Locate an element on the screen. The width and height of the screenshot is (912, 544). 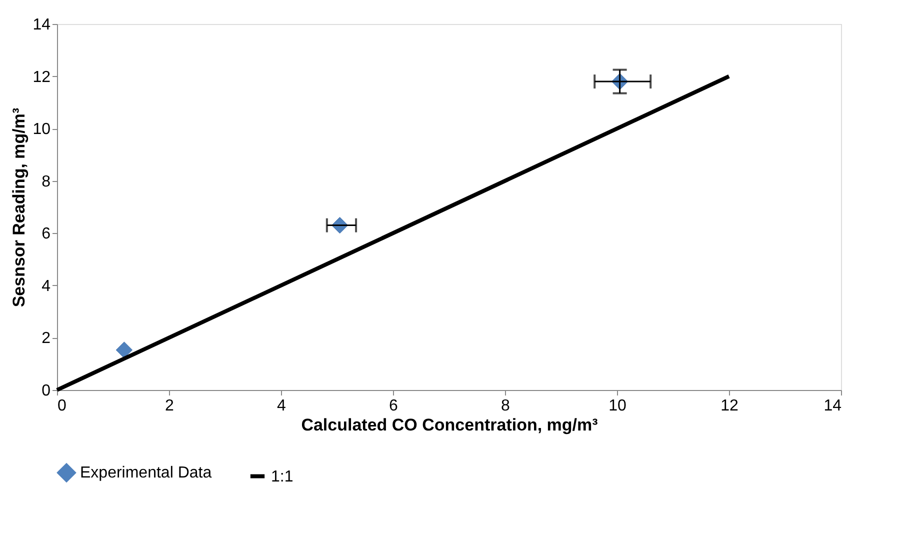
y-tick-label: 0 is located at coordinates (46, 391).